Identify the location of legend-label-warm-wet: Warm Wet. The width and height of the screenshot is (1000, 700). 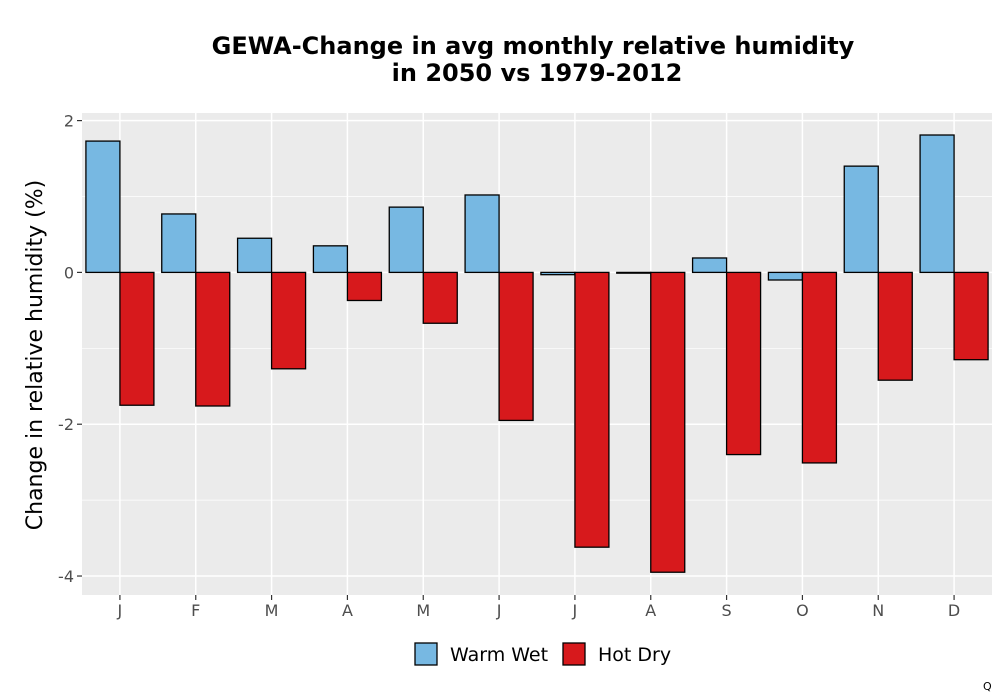
(499, 655).